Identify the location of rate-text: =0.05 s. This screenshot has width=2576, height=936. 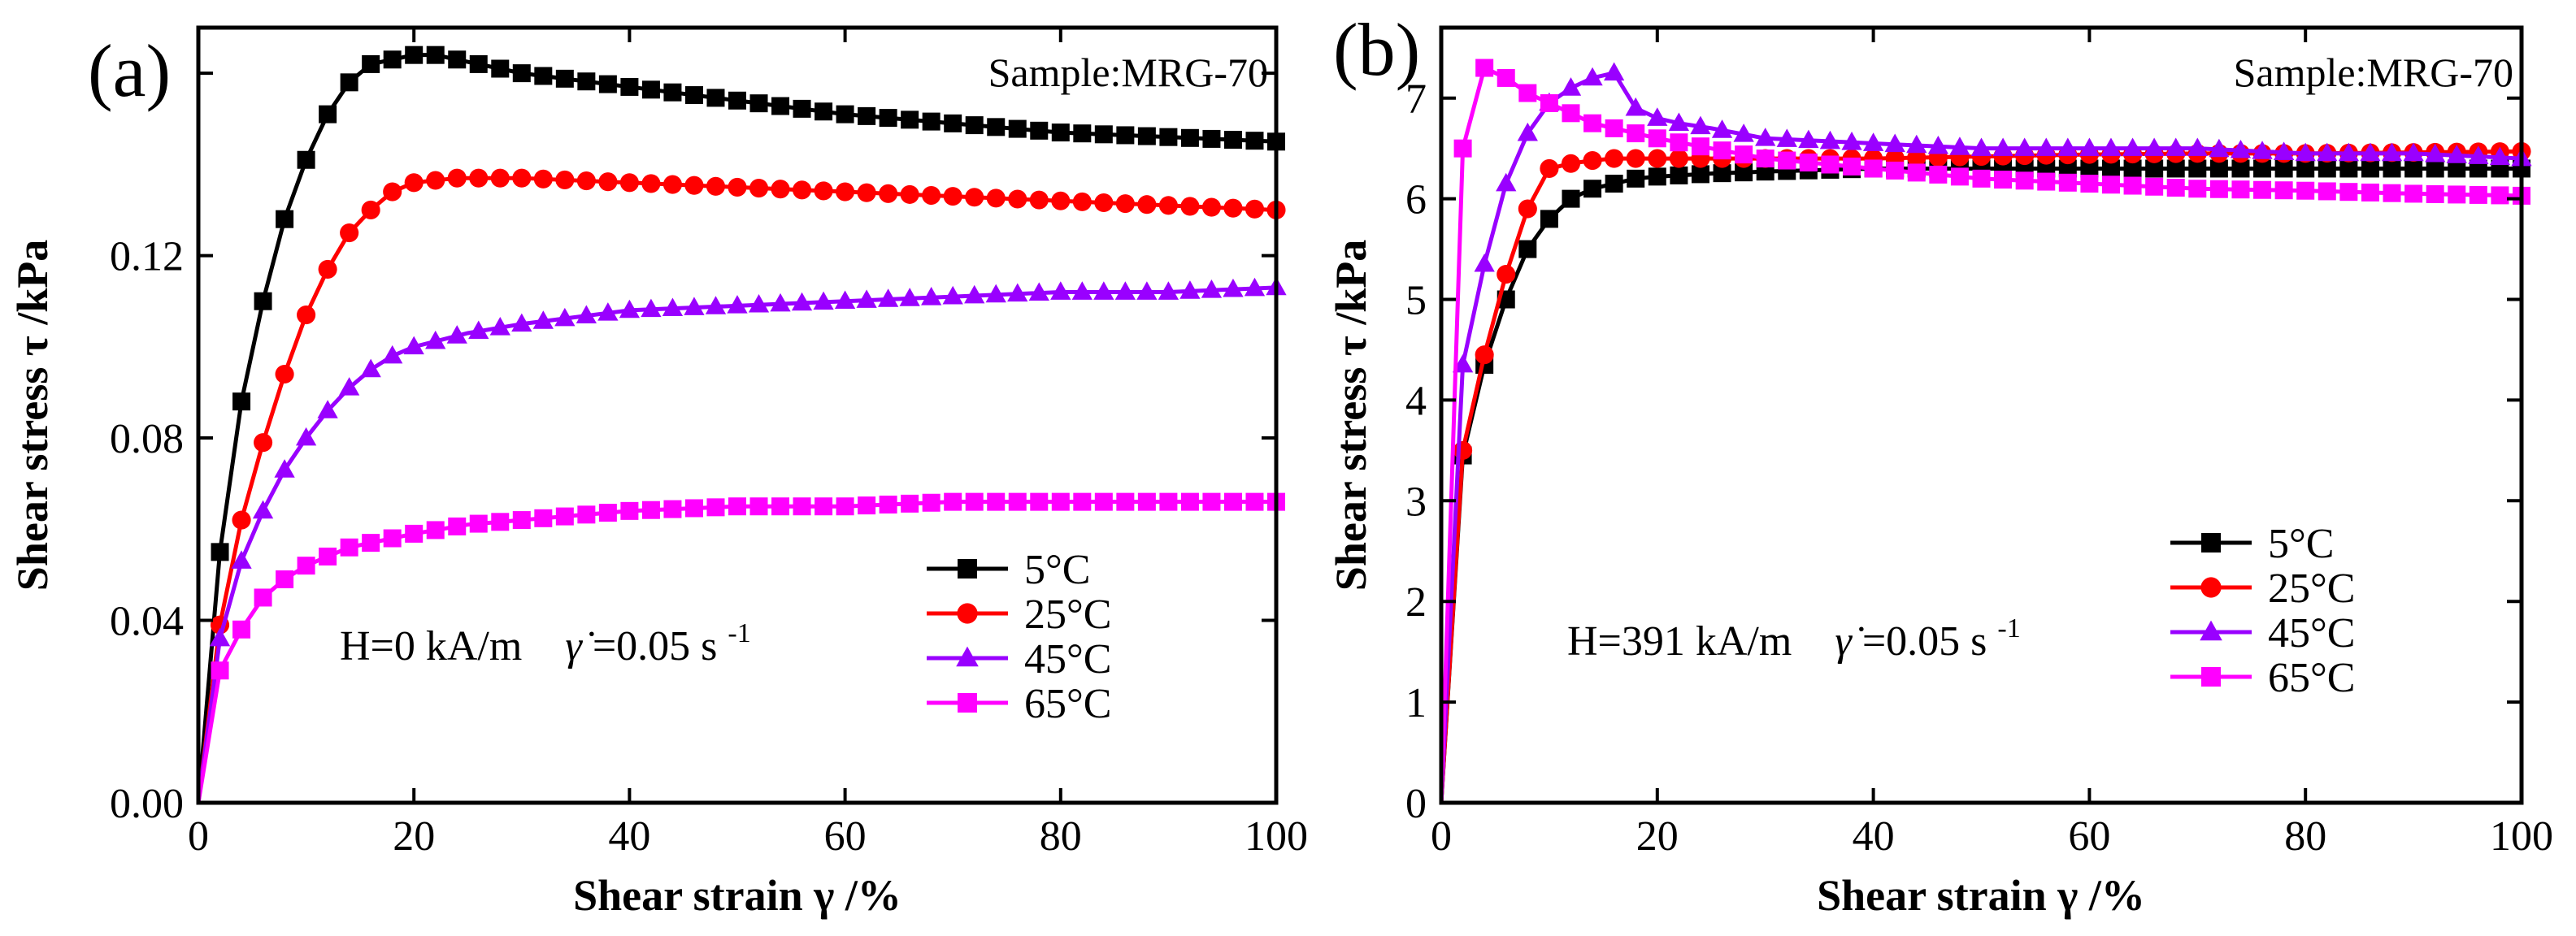
(1924, 641).